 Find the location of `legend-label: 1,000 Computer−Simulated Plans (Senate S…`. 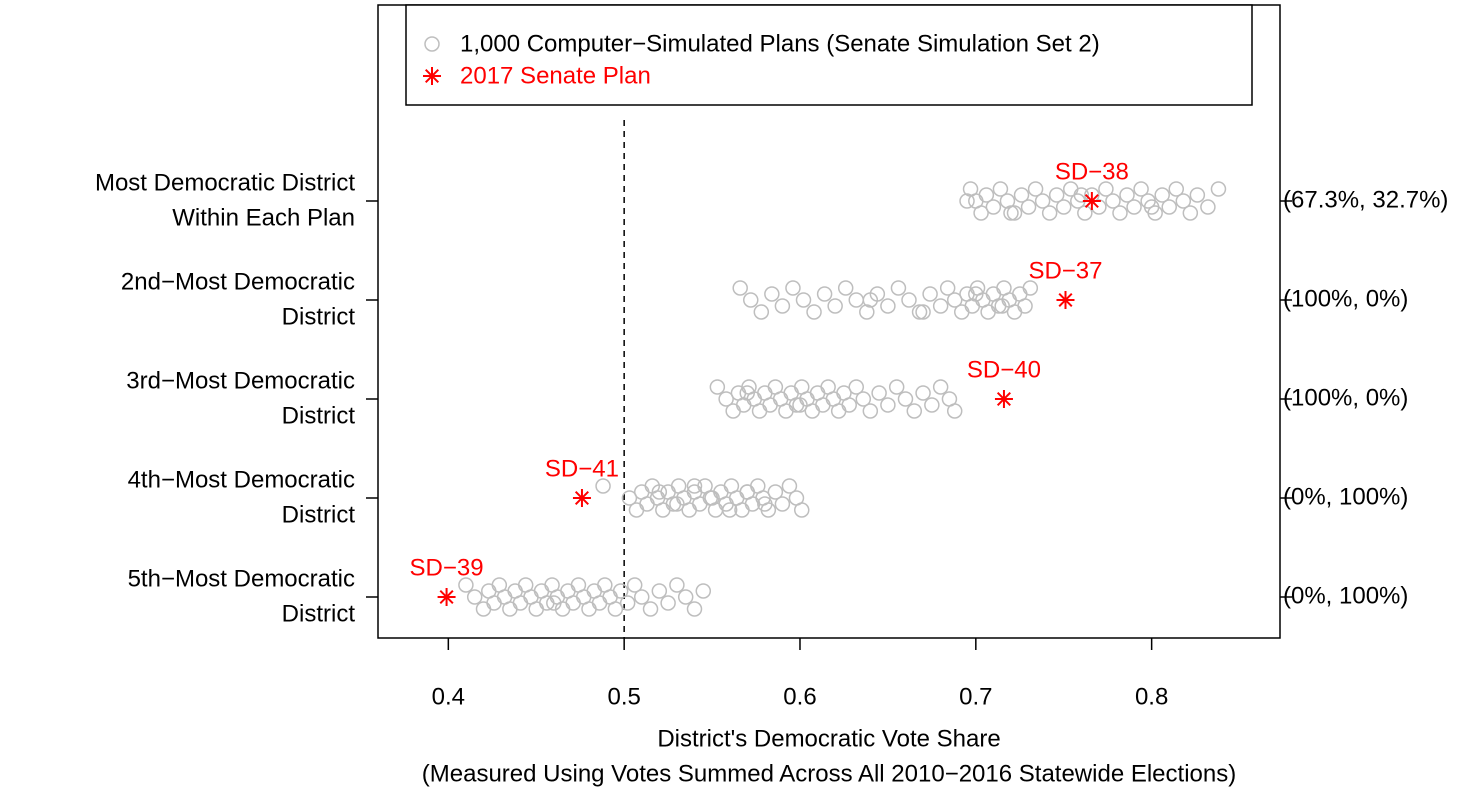

legend-label: 1,000 Computer−Simulated Plans (Senate S… is located at coordinates (780, 43).